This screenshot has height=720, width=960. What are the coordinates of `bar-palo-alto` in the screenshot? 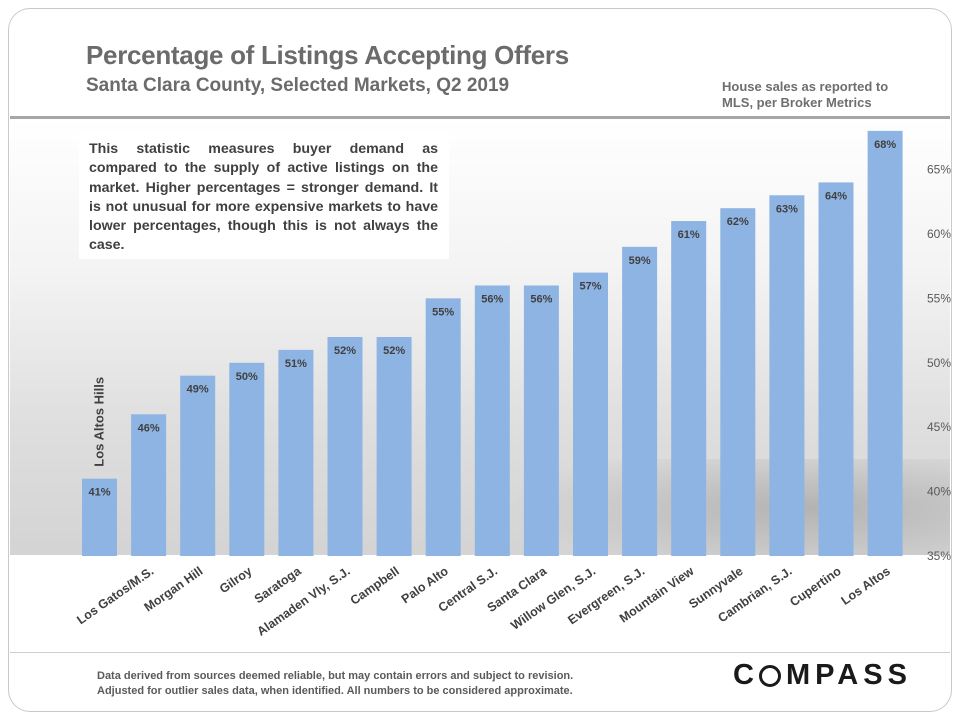 It's located at (443, 427).